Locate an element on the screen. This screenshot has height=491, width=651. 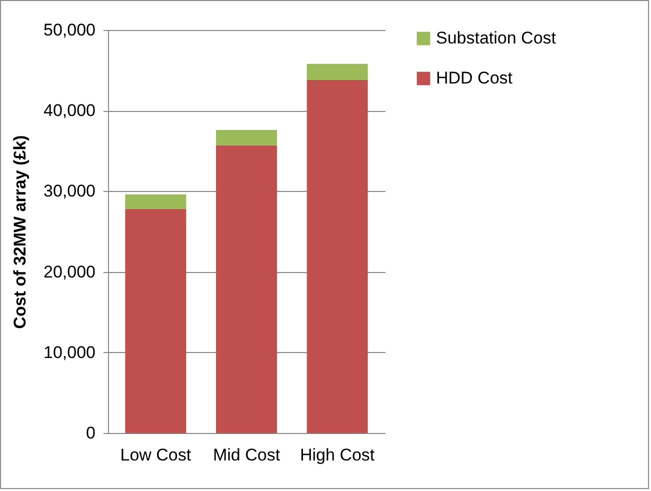
y-axis-title: Cost of 32MW array (£k) is located at coordinates (20, 232).